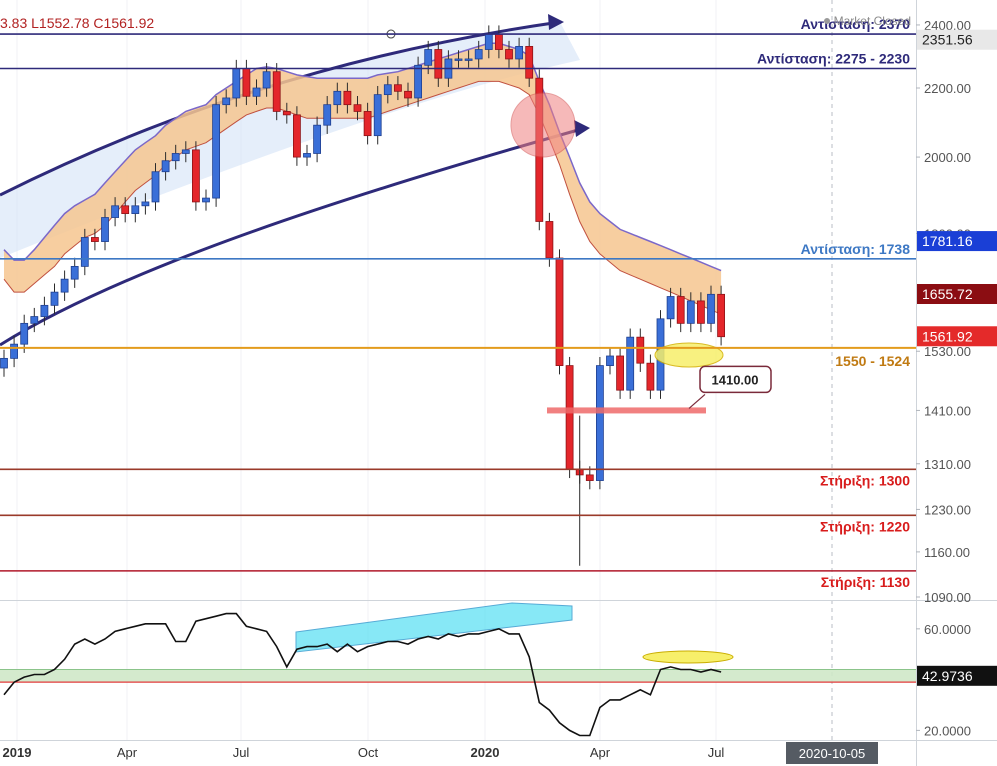 The width and height of the screenshot is (997, 766). I want to click on status-dot-icon, so click(826, 21).